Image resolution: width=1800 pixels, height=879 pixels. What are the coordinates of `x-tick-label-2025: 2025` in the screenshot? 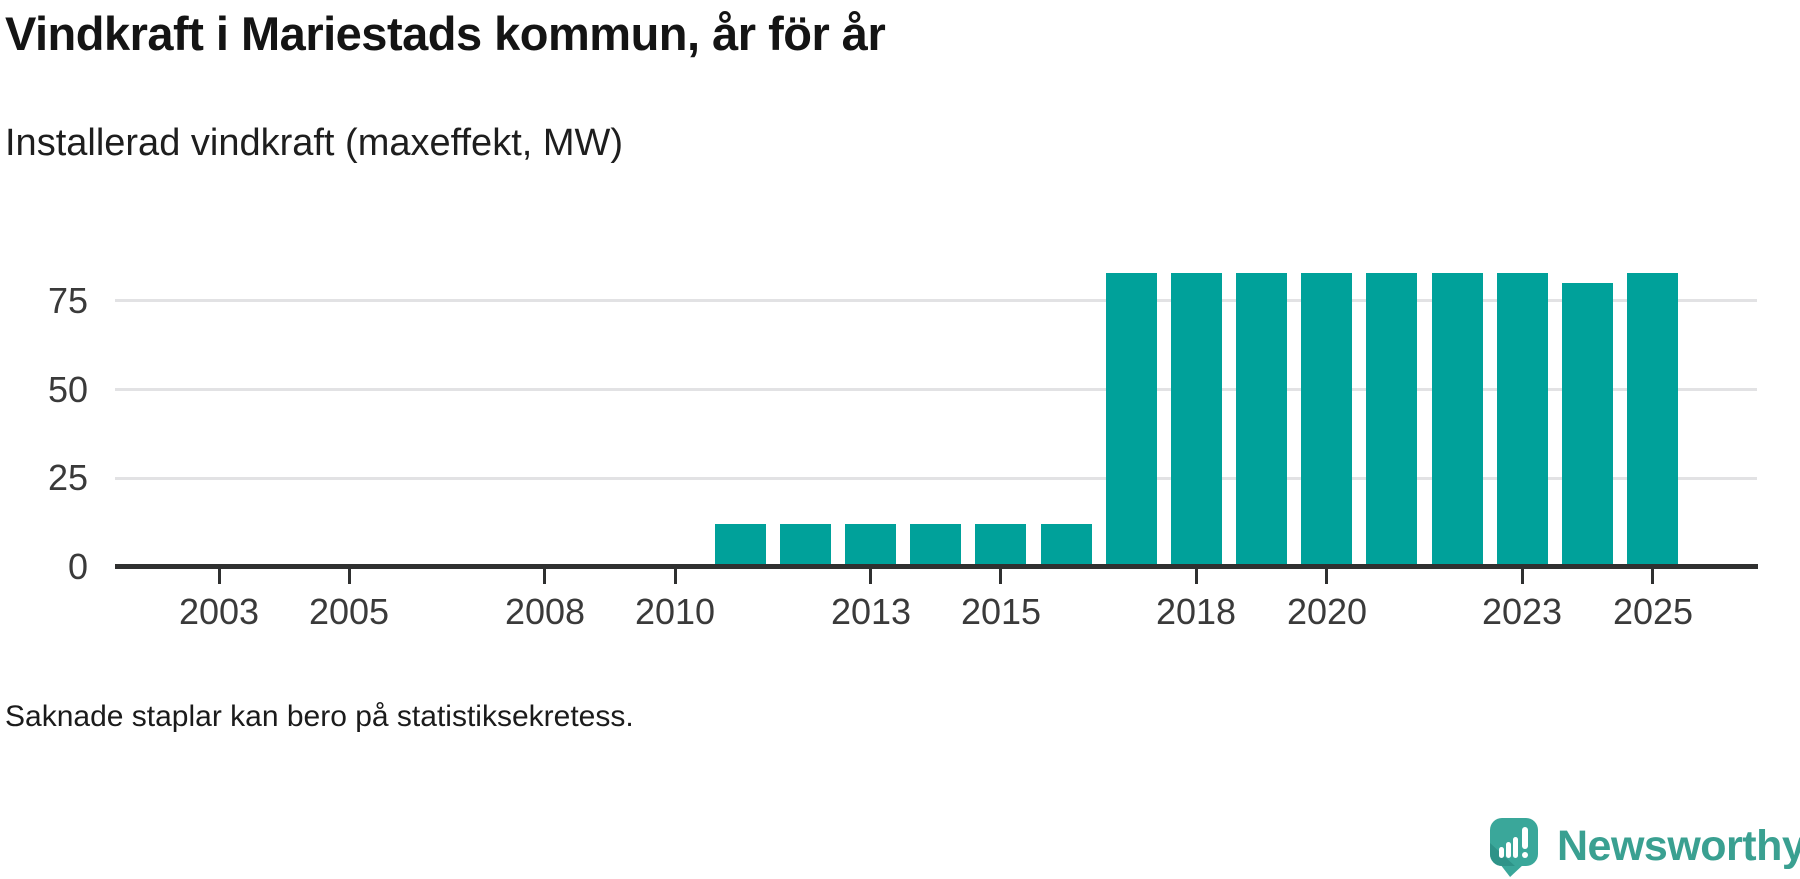 It's located at (1653, 611).